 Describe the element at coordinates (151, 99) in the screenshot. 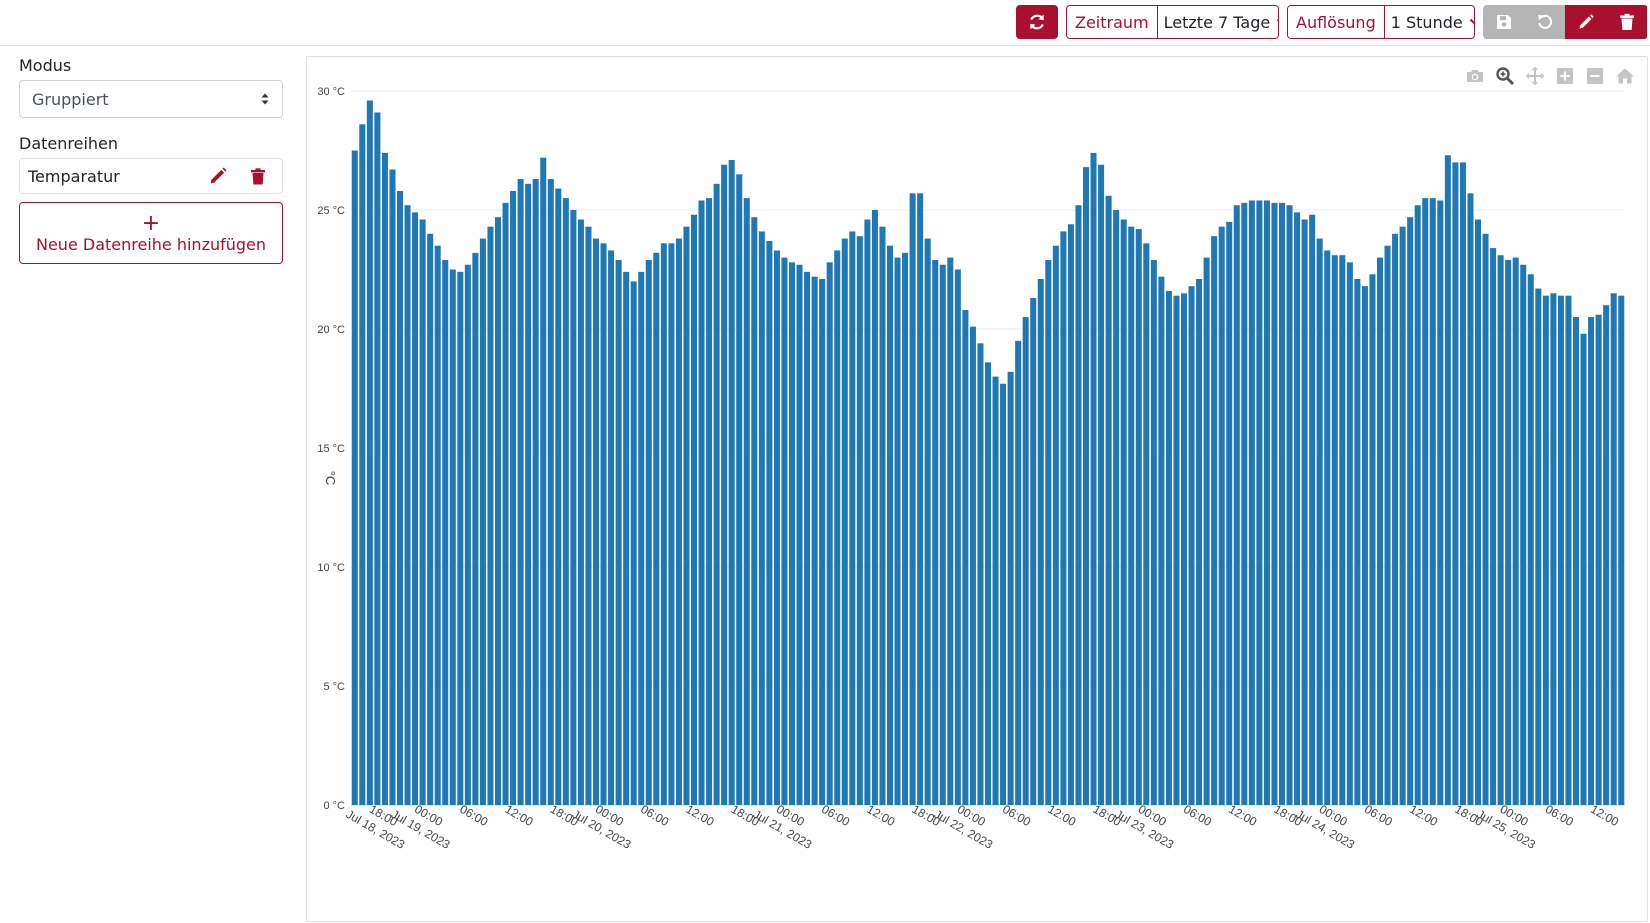

I see `modus-select: Gruppiert` at that location.